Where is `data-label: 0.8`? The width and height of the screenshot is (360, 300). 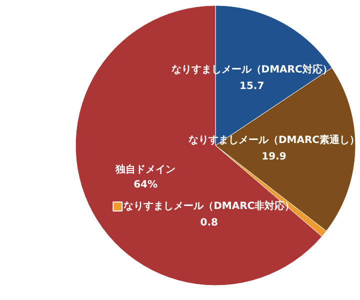 data-label: 0.8 is located at coordinates (209, 223).